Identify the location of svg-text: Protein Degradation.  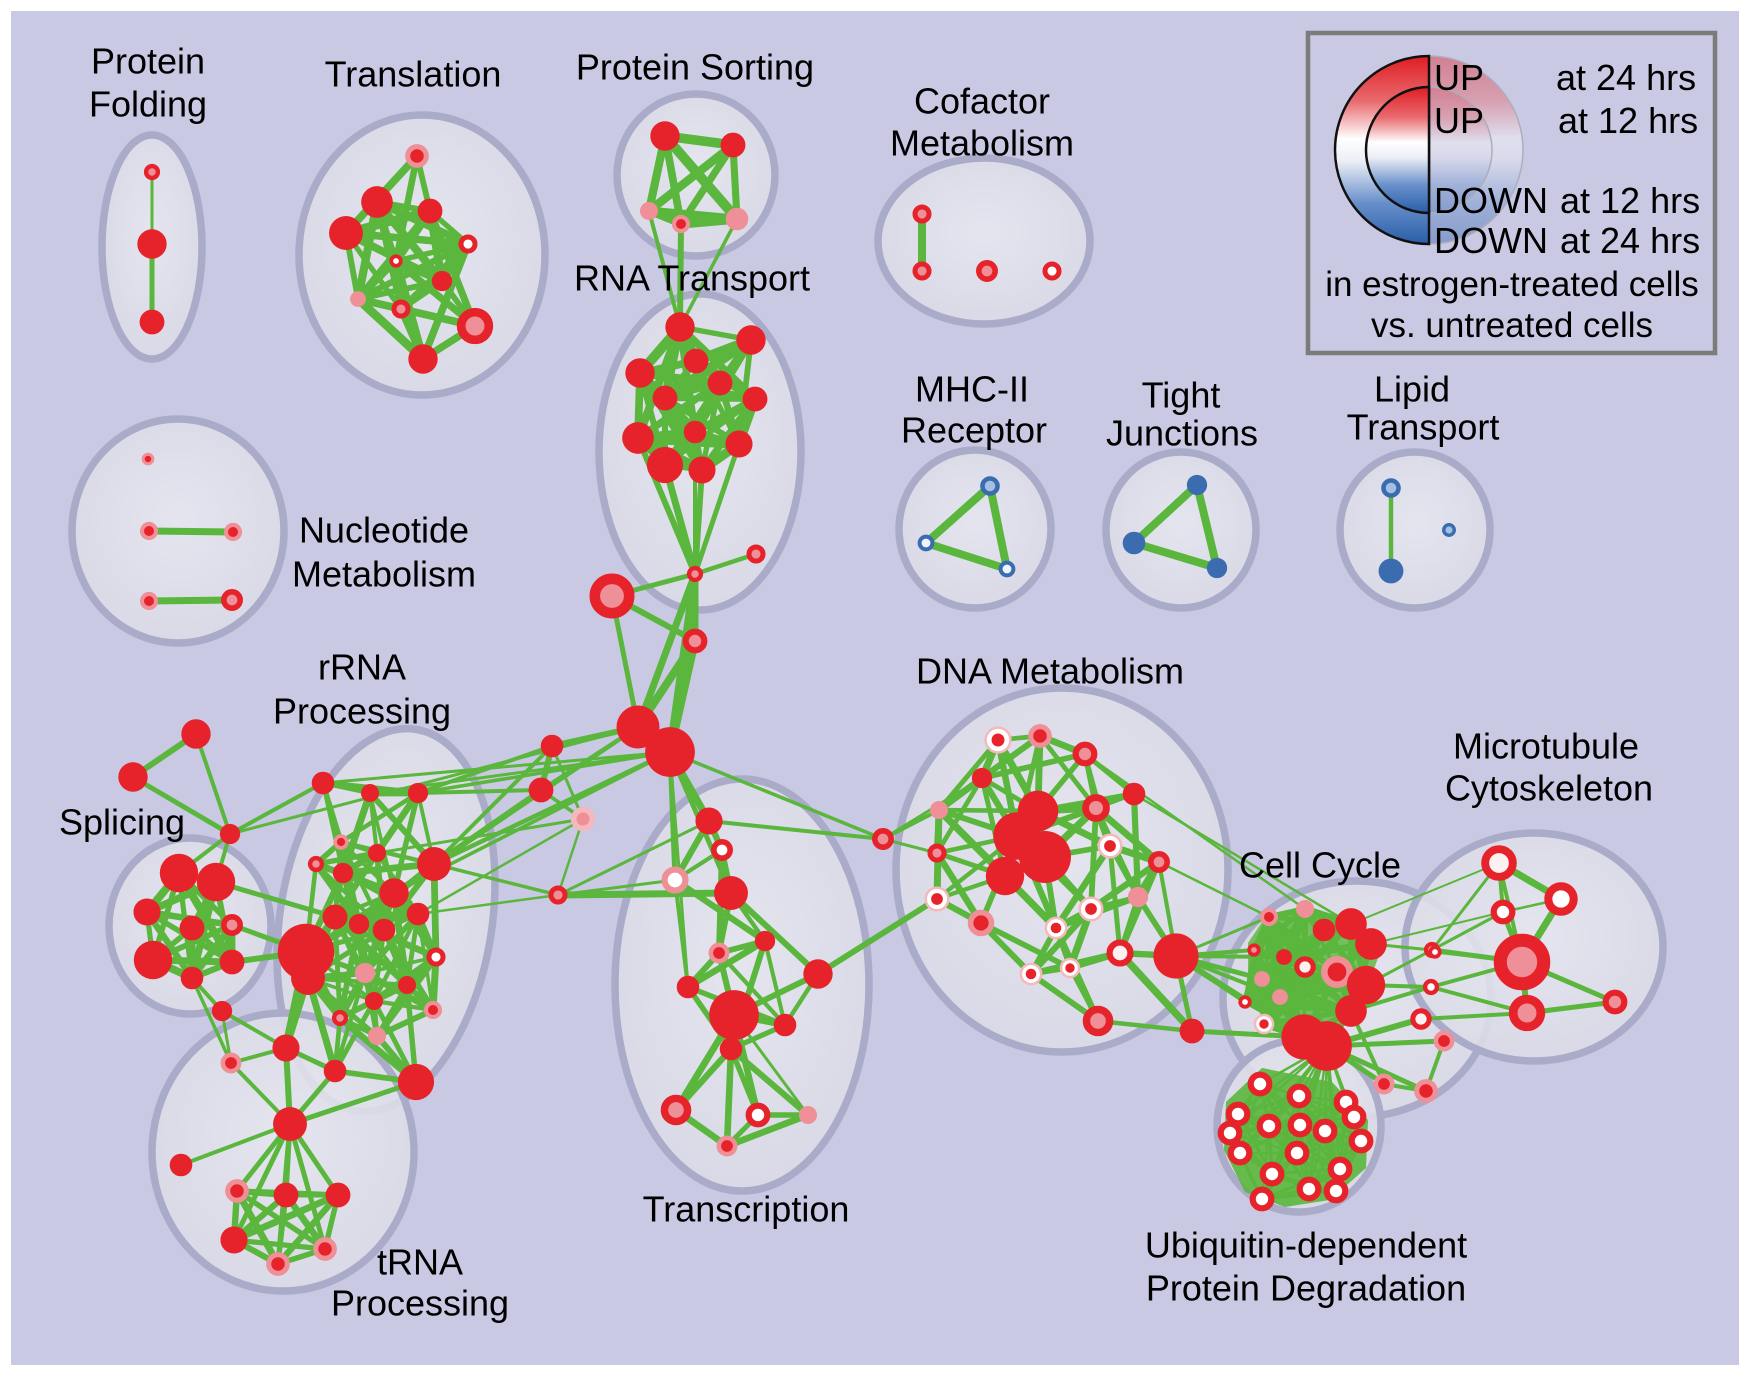
(1306, 1288).